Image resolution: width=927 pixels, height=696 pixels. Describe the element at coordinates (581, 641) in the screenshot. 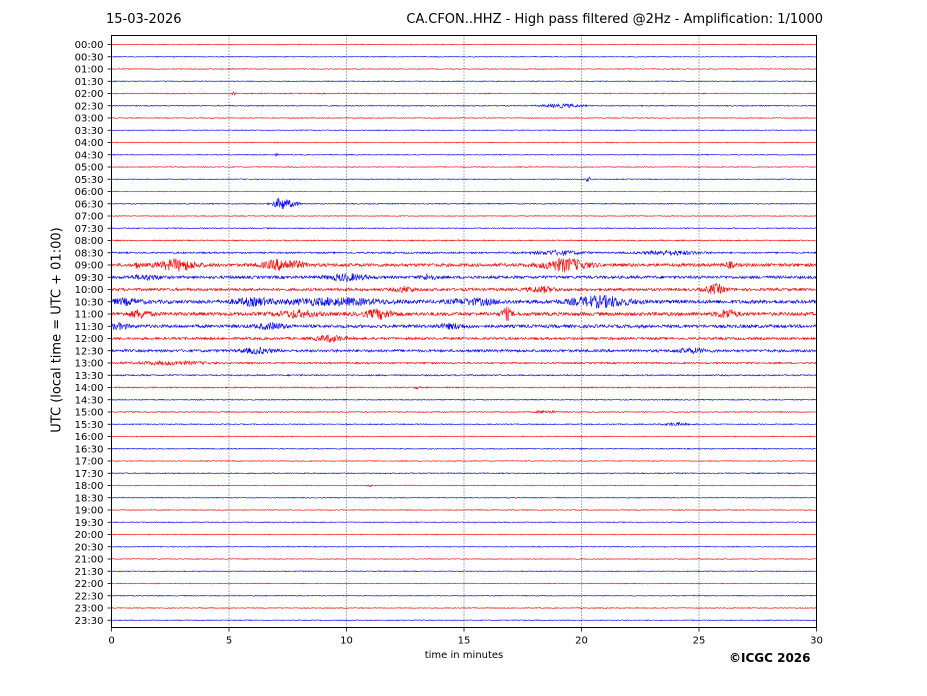

I see `x-tick-label: 20` at that location.